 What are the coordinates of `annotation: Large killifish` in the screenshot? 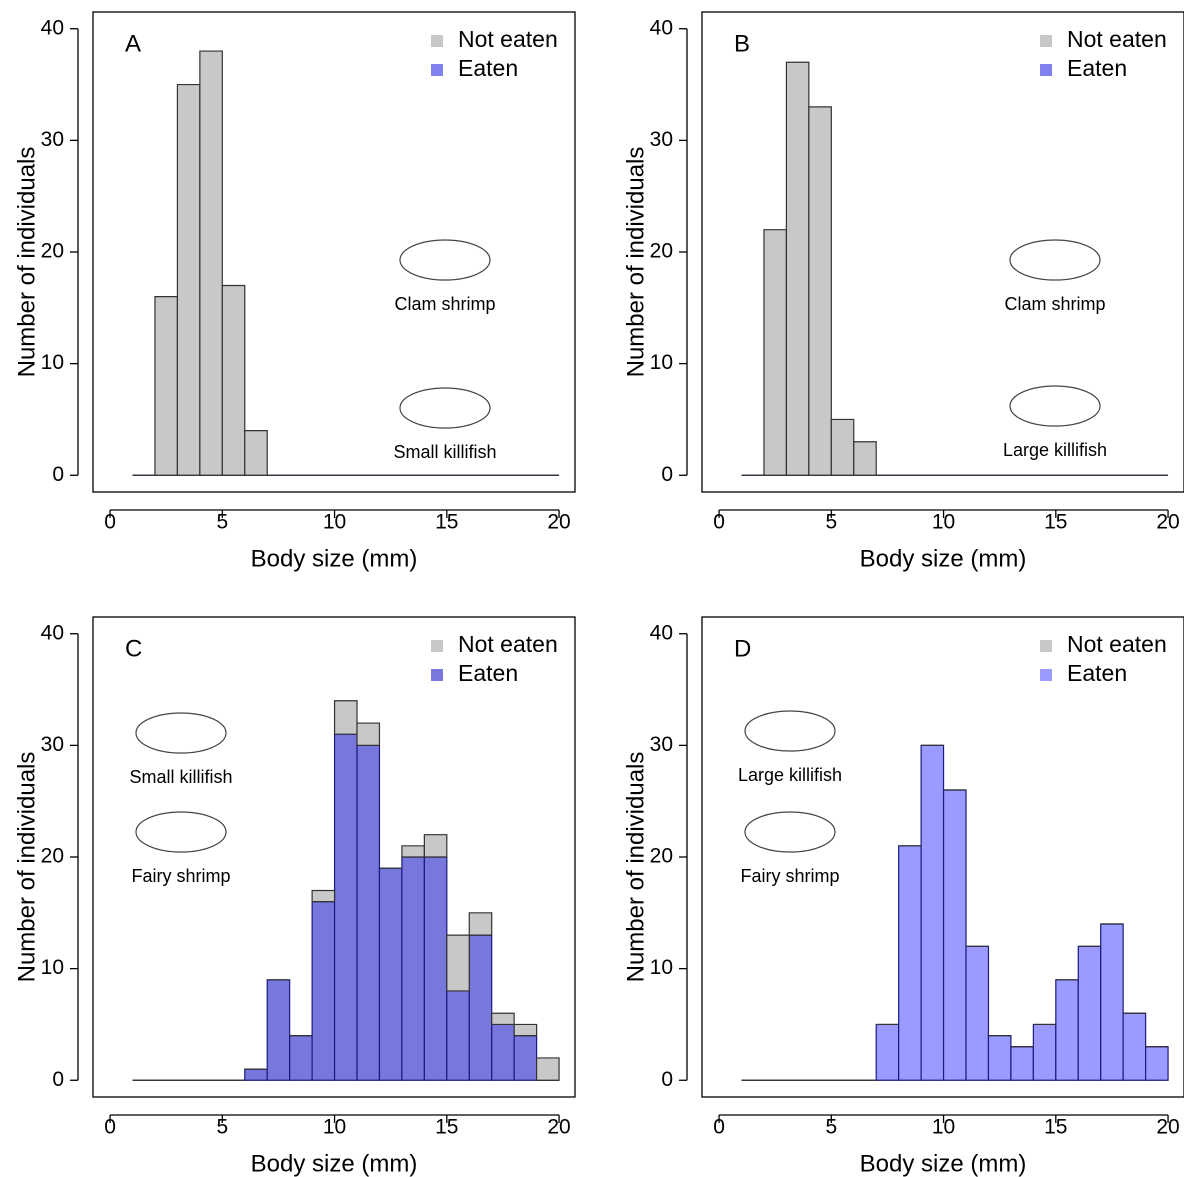 It's located at (790, 775).